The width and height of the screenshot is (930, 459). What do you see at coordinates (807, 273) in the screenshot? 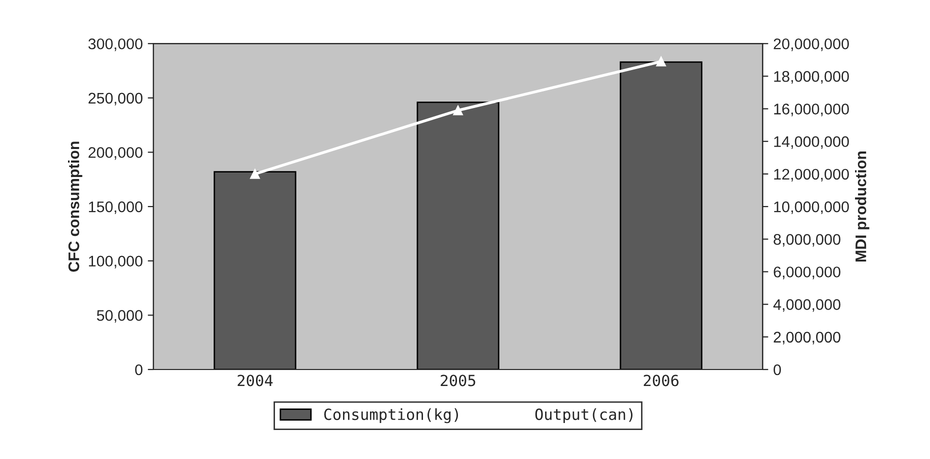
I see `y2-tick-label: 6,000,000` at bounding box center [807, 273].